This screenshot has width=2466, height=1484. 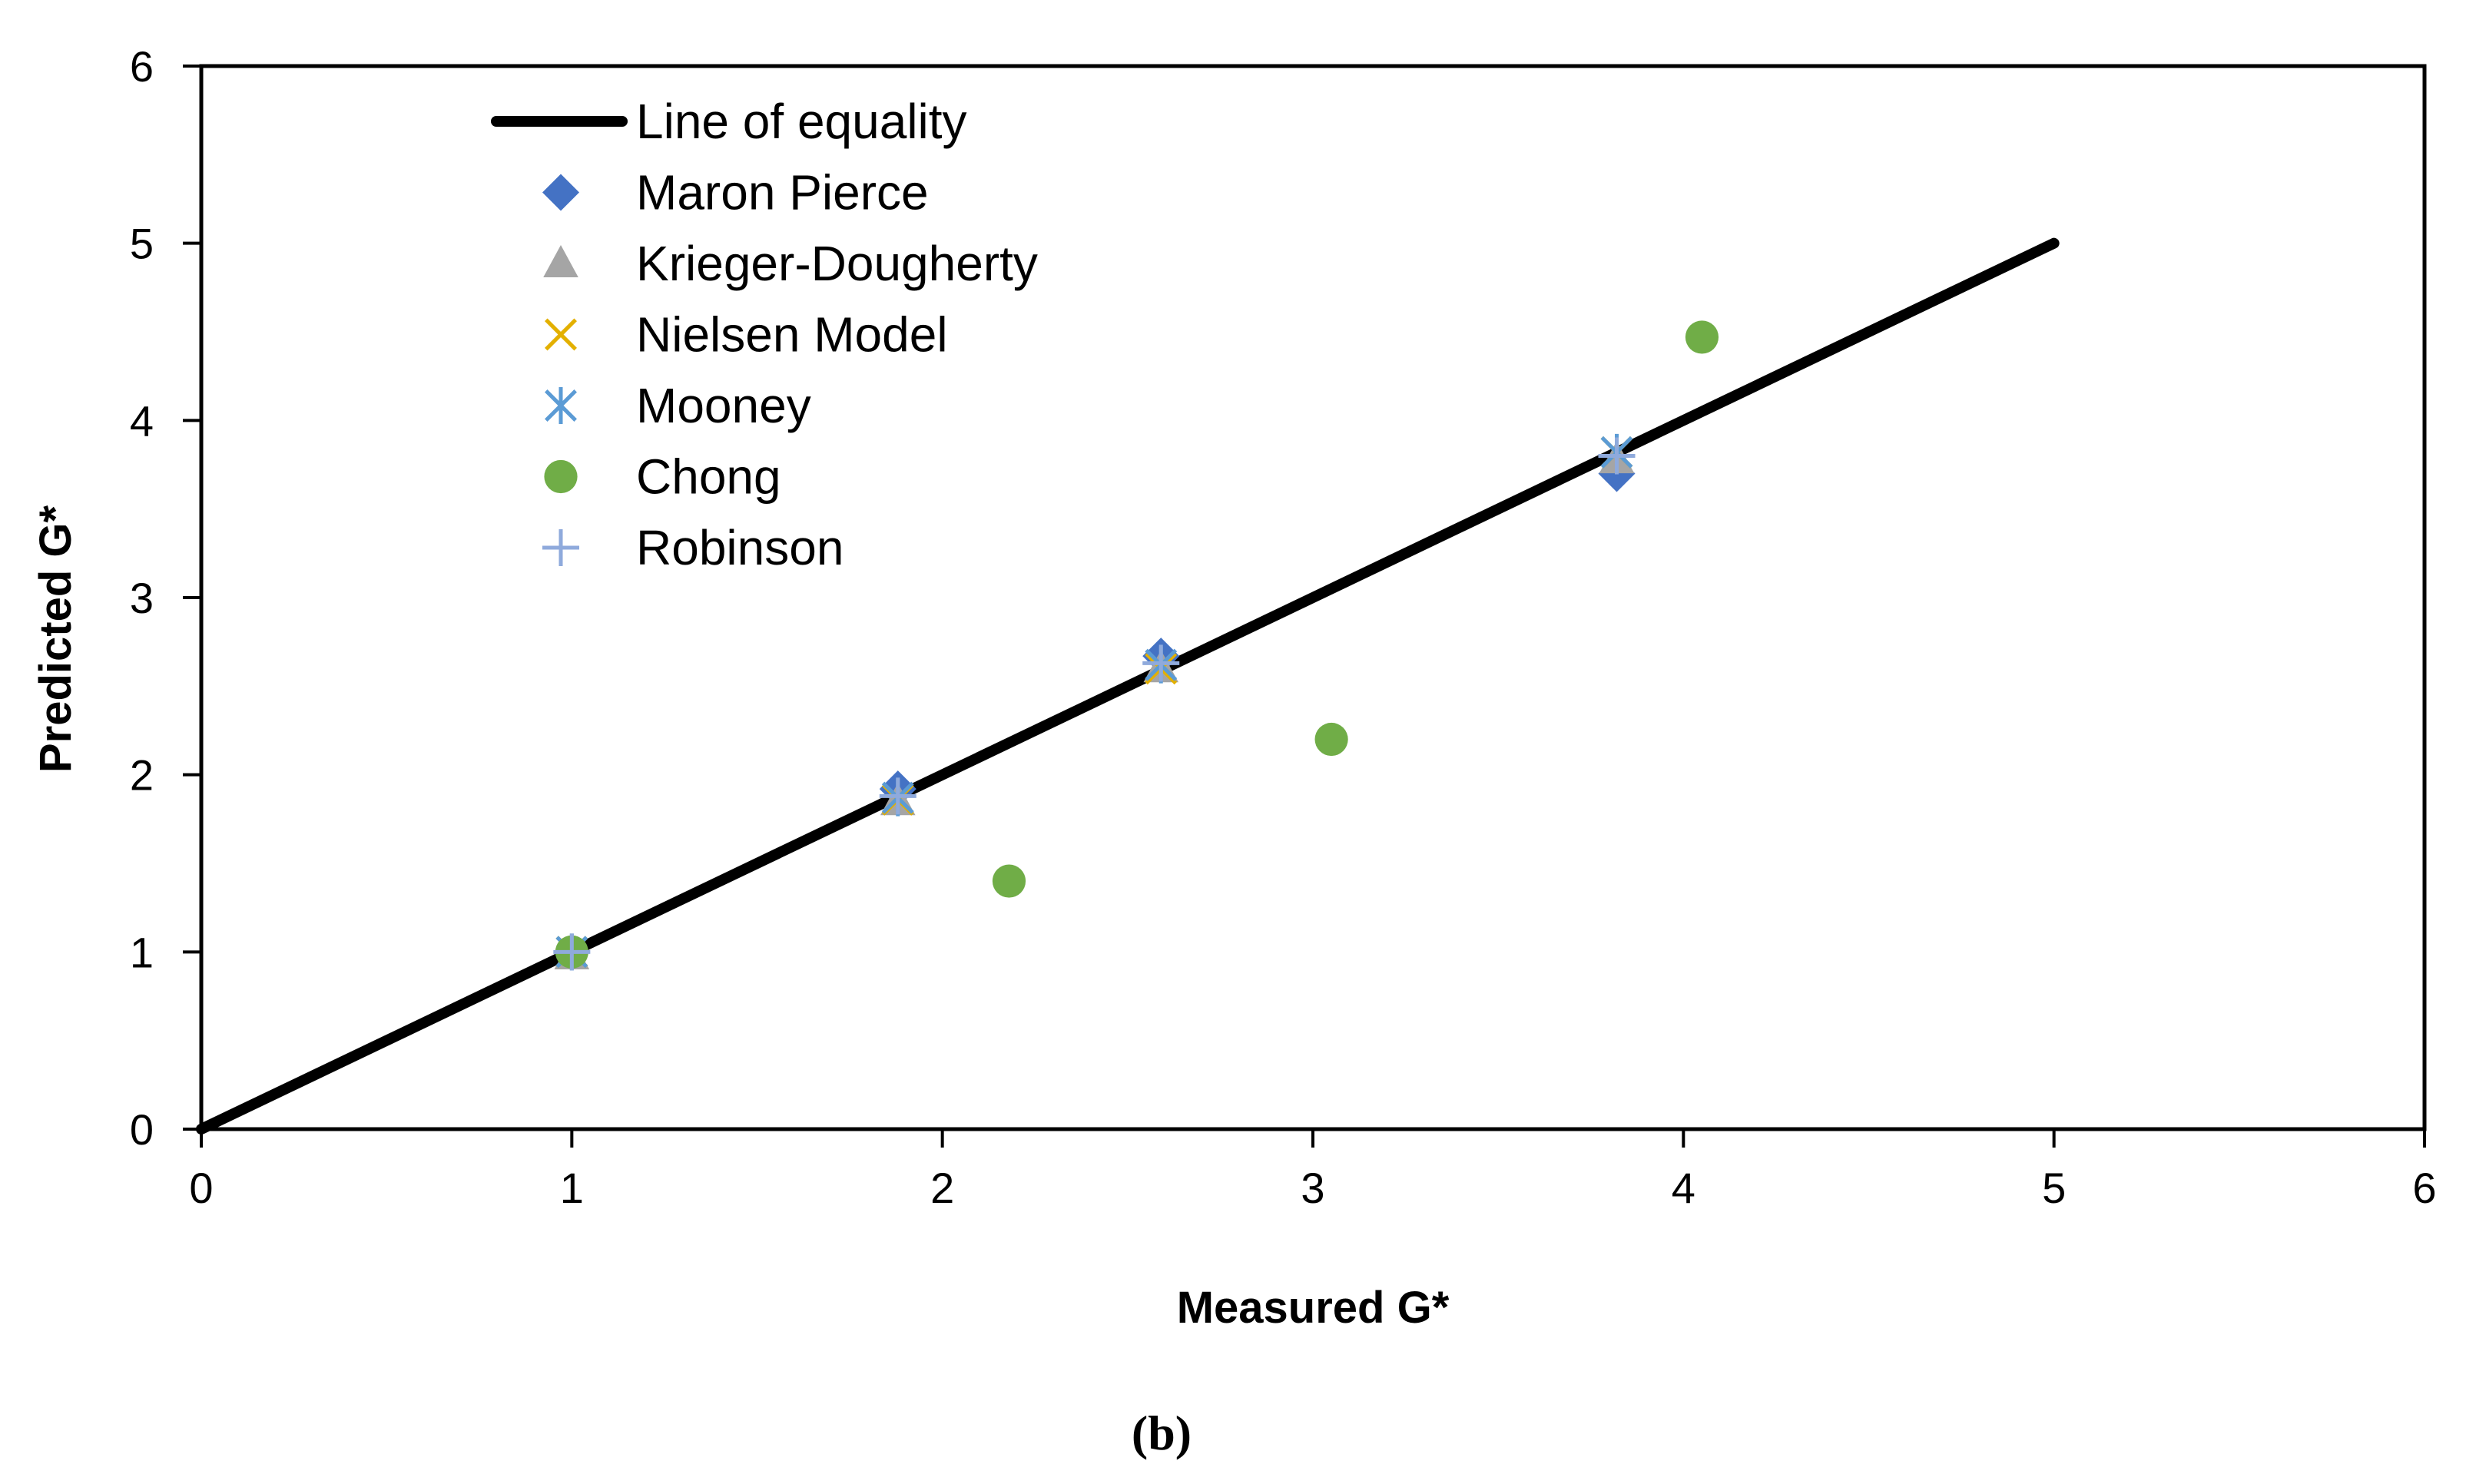 I want to click on x-tick-label: 5, so click(x=2054, y=1188).